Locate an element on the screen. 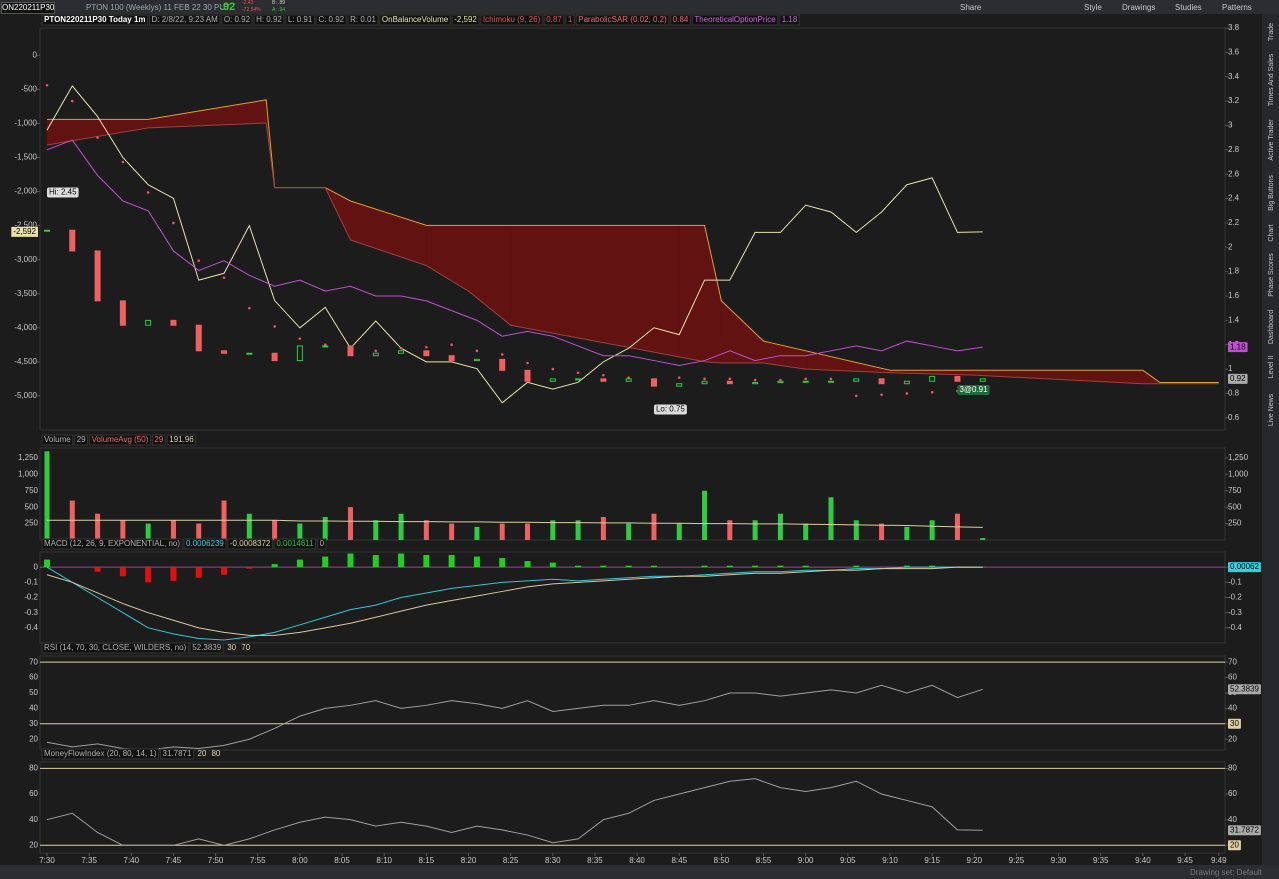 This screenshot has height=879, width=1279. style-button: Style is located at coordinates (1093, 7).